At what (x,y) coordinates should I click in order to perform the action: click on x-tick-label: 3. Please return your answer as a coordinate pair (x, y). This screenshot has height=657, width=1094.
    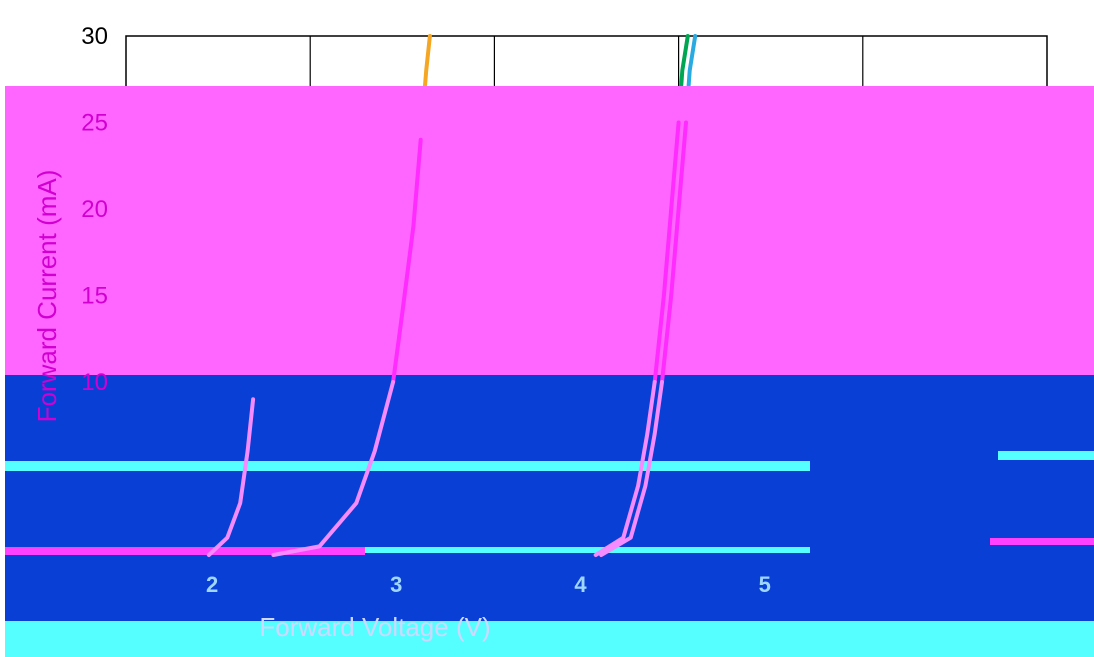
    Looking at the image, I should click on (396, 584).